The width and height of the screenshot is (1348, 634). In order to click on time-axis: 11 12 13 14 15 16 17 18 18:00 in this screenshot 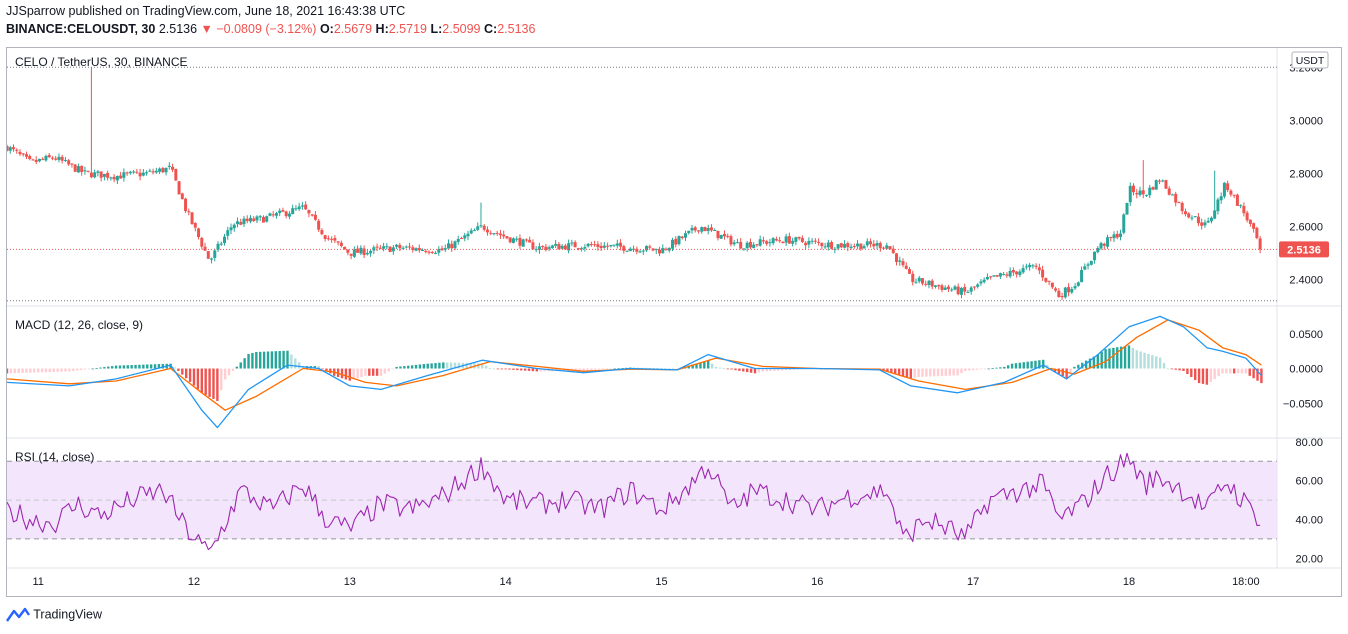, I will do `click(645, 582)`.